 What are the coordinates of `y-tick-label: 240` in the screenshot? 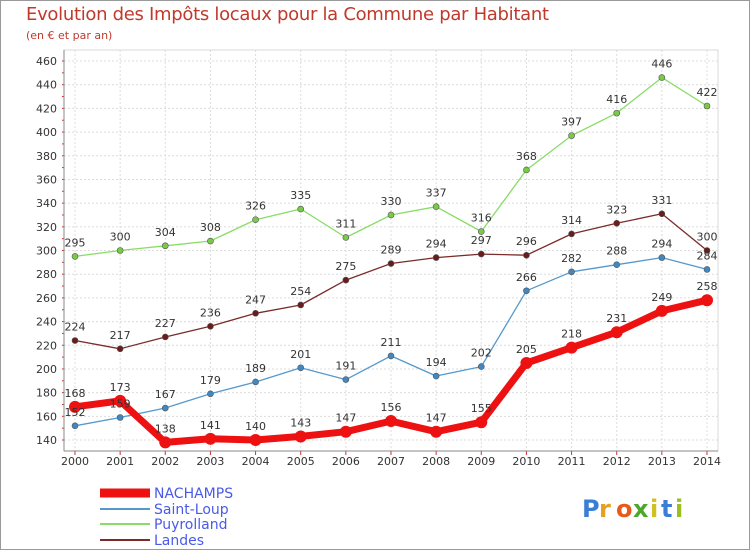 It's located at (46, 322).